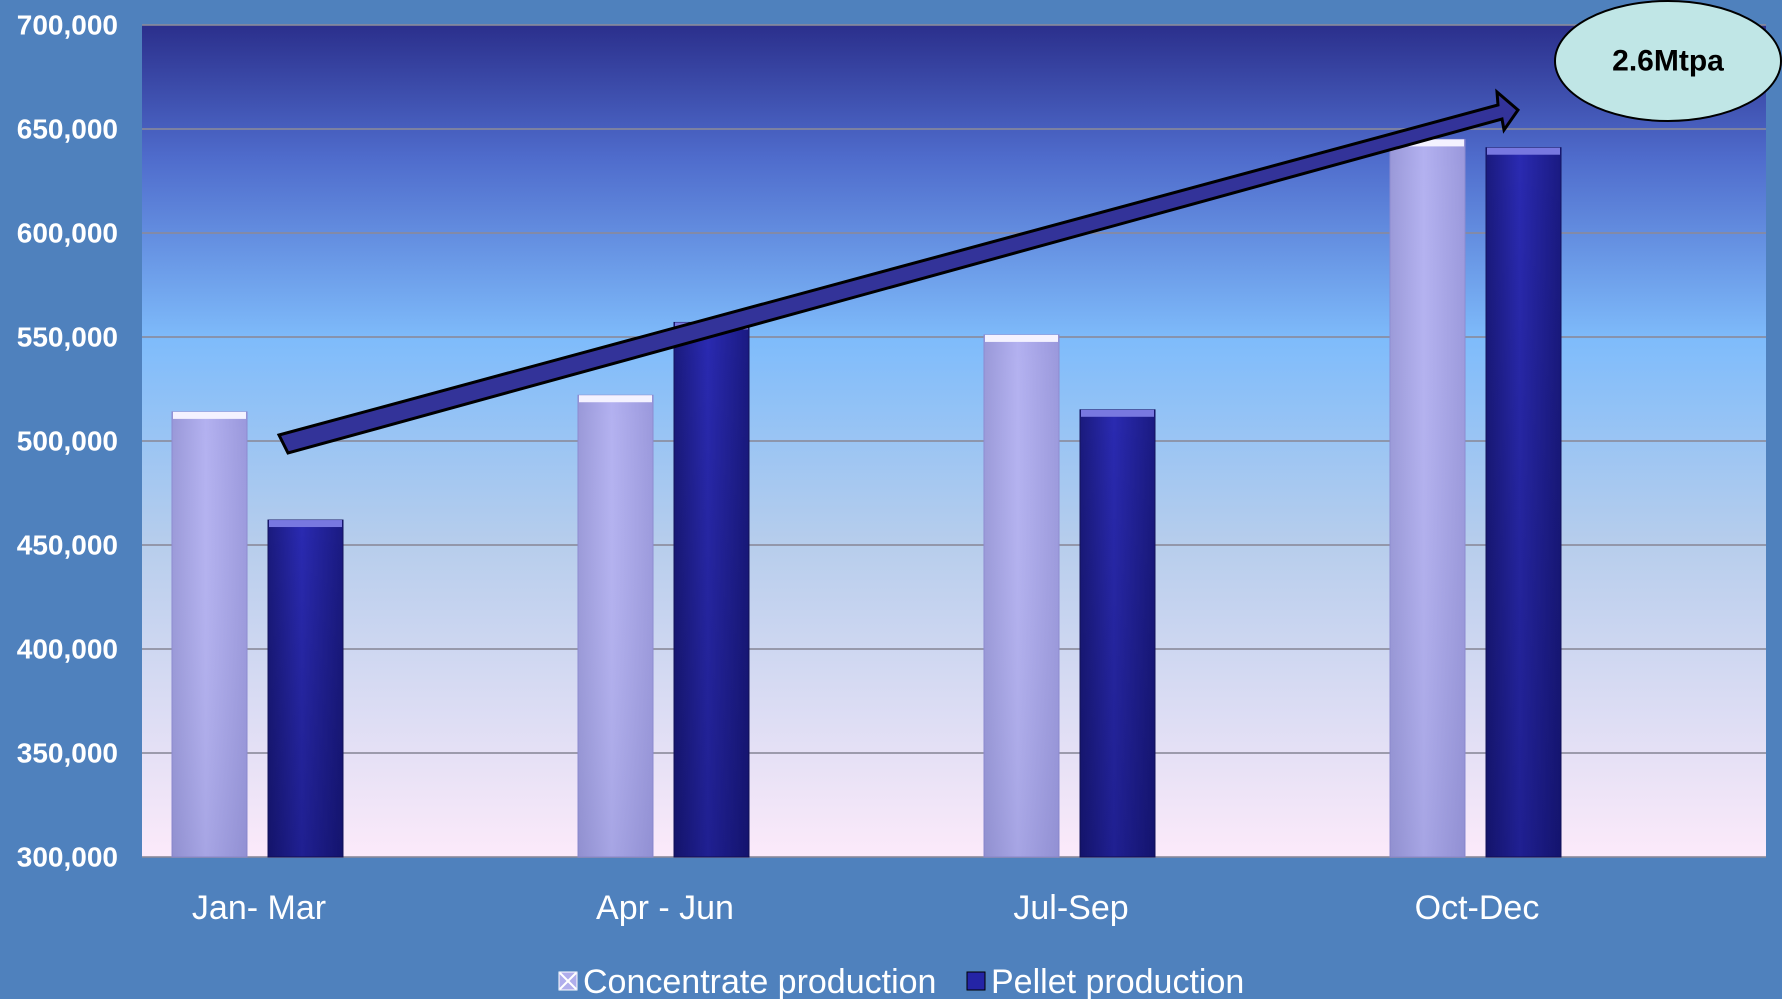 This screenshot has height=999, width=1782. I want to click on y-tick-label: 650,000, so click(67, 129).